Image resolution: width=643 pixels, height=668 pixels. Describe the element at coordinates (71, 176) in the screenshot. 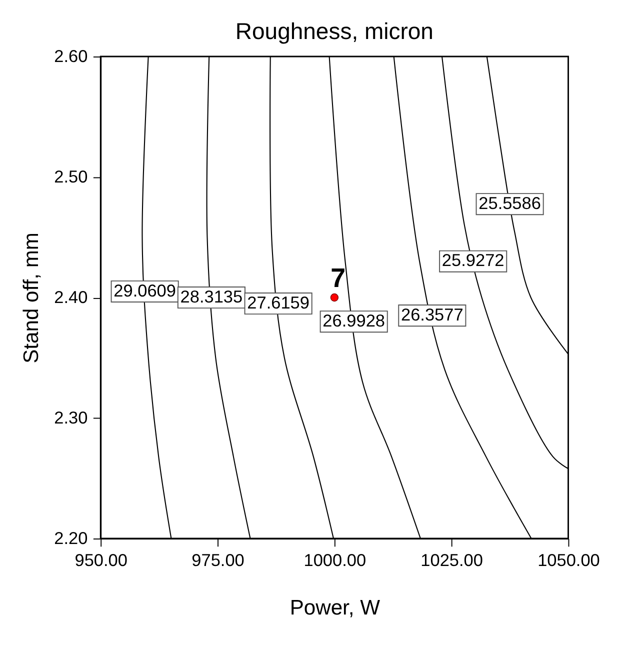

I see `y-tick-label: 2.50` at that location.